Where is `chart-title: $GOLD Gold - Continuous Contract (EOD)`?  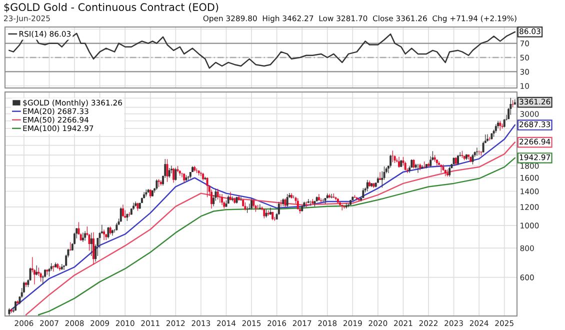
chart-title: $GOLD Gold - Continuous Contract (EOD) is located at coordinates (111, 7).